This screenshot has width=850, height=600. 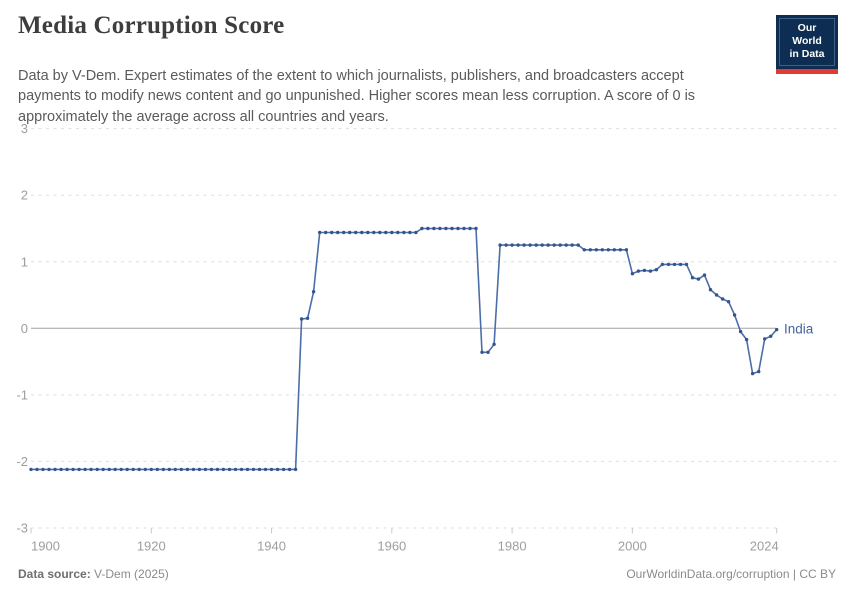 What do you see at coordinates (807, 45) in the screenshot?
I see `owid-logo: Our World in Data` at bounding box center [807, 45].